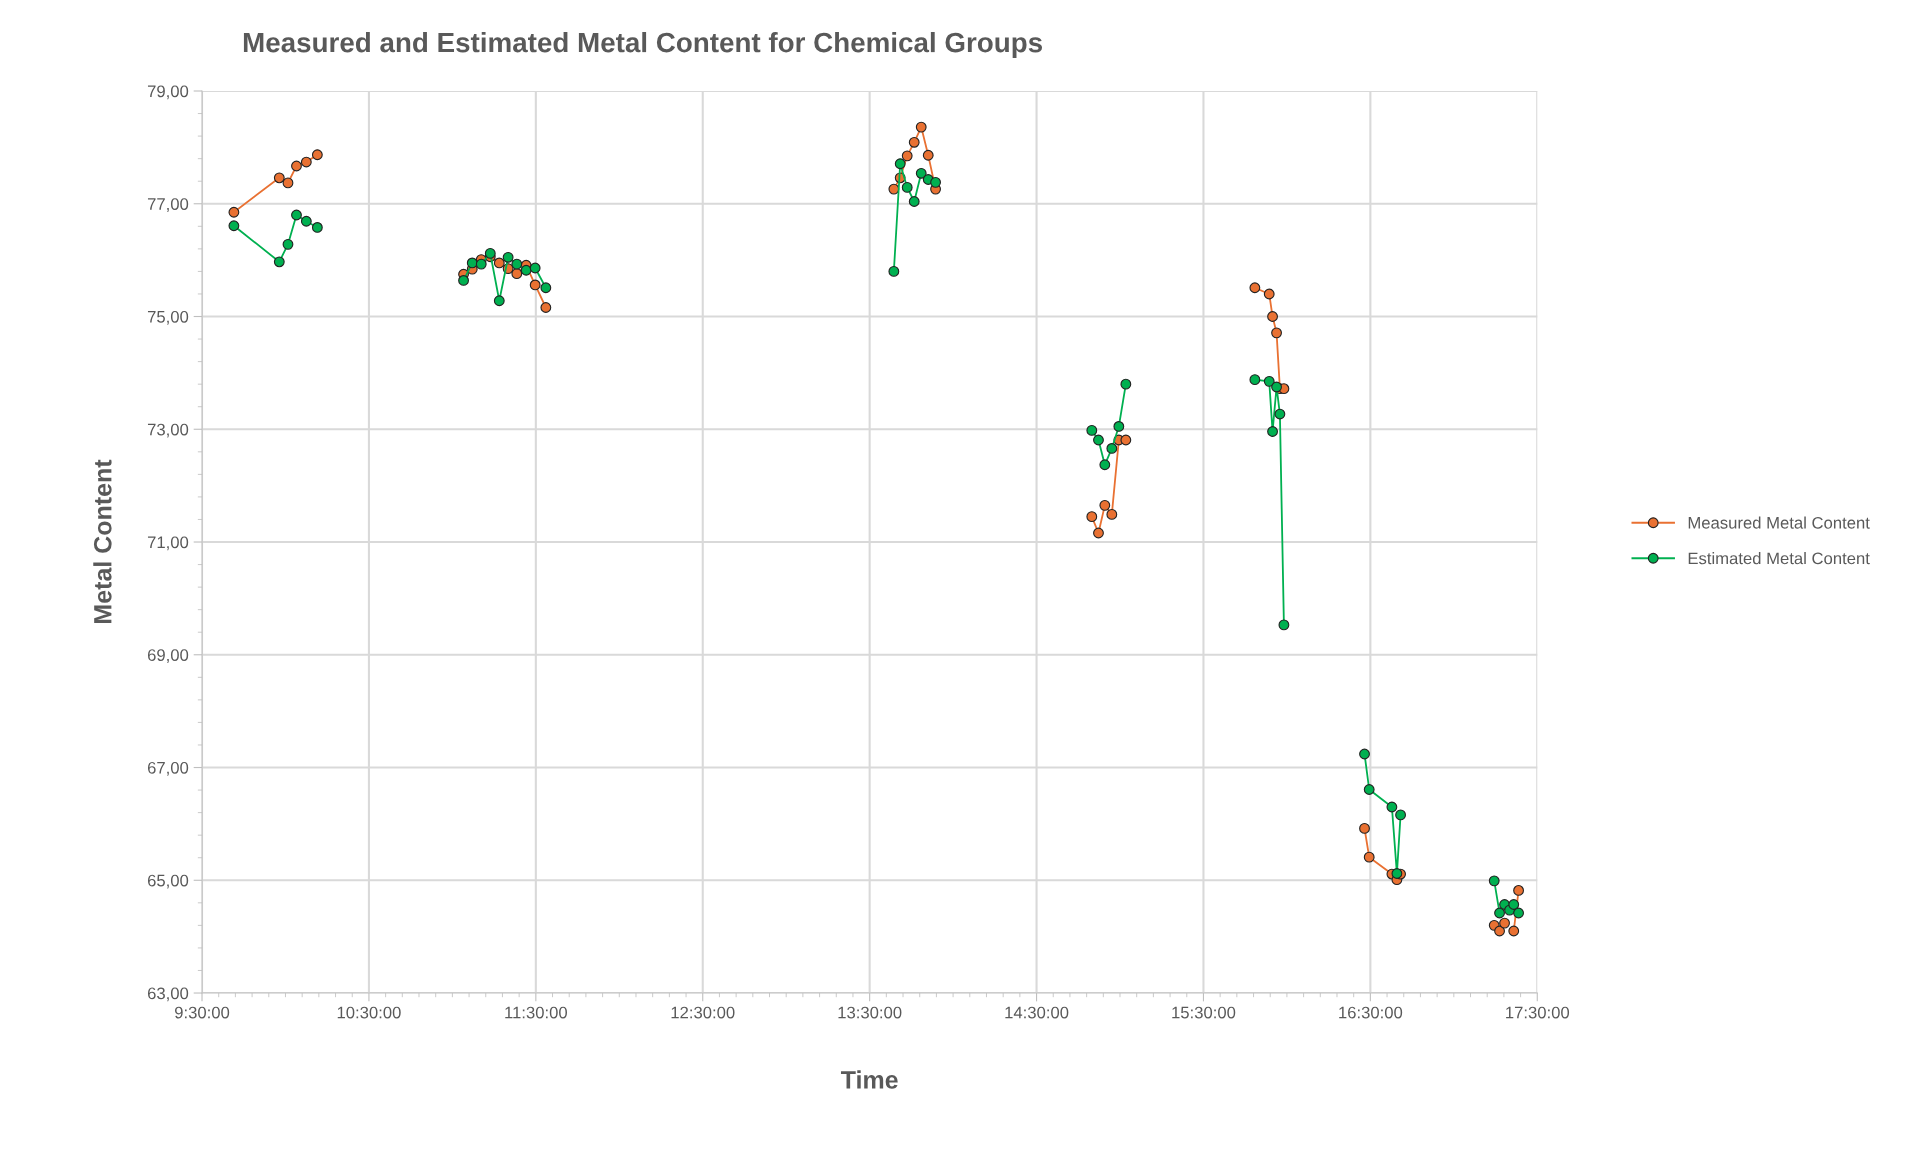 This screenshot has width=1924, height=1152. What do you see at coordinates (703, 1012) in the screenshot?
I see `x-tick-label: 12:30:00` at bounding box center [703, 1012].